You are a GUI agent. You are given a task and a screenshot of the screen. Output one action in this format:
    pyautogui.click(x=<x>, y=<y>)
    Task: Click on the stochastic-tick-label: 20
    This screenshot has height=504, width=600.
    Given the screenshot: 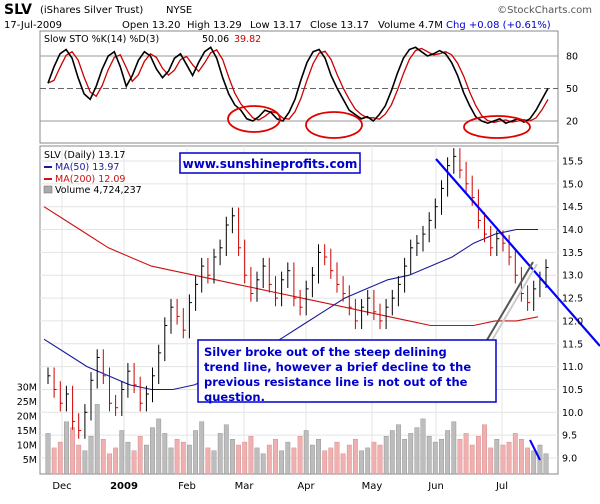 What is the action you would take?
    pyautogui.click(x=572, y=122)
    